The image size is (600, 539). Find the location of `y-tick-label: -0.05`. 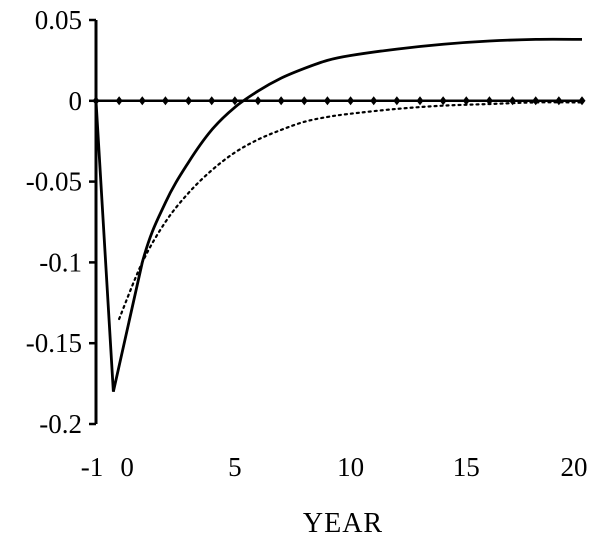

y-tick-label: -0.05 is located at coordinates (54, 182).